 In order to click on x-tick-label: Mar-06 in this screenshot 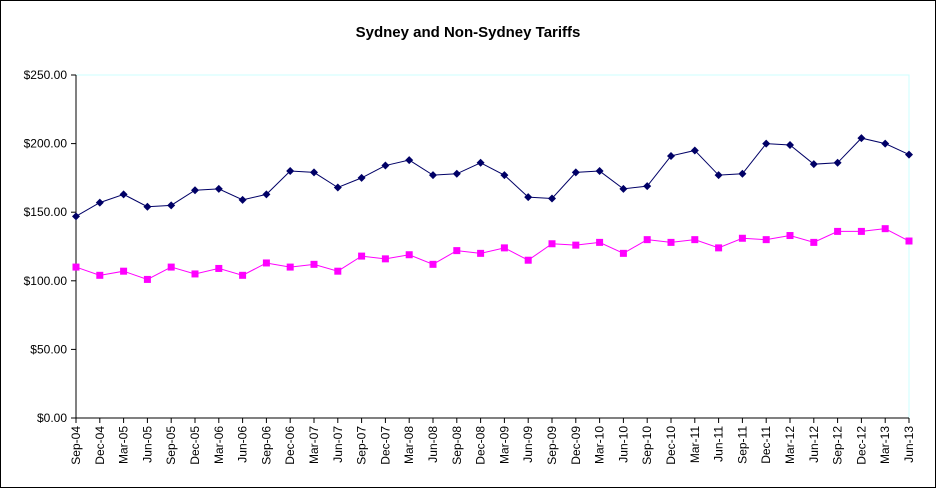, I will do `click(219, 445)`.